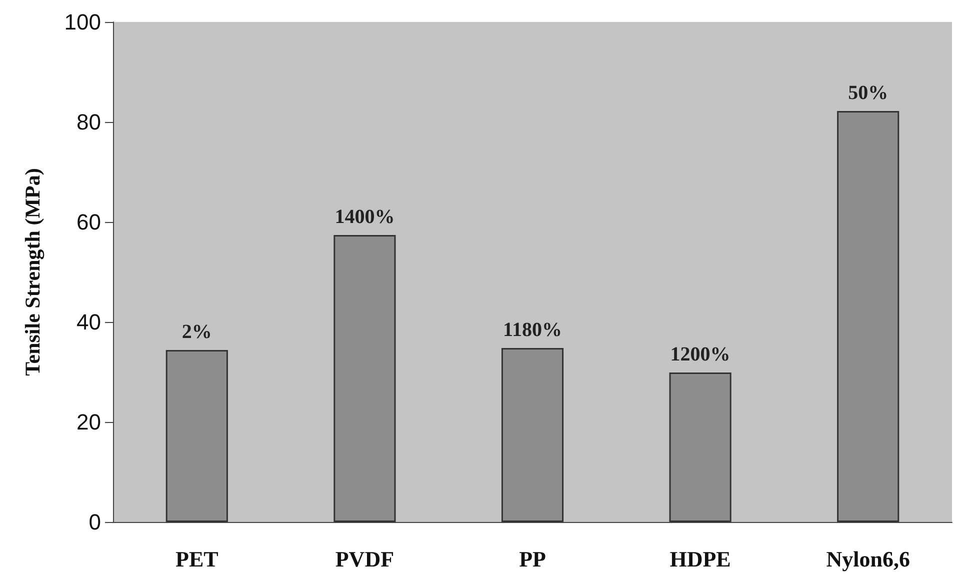 This screenshot has width=954, height=586. I want to click on annotation: 2%, so click(197, 332).